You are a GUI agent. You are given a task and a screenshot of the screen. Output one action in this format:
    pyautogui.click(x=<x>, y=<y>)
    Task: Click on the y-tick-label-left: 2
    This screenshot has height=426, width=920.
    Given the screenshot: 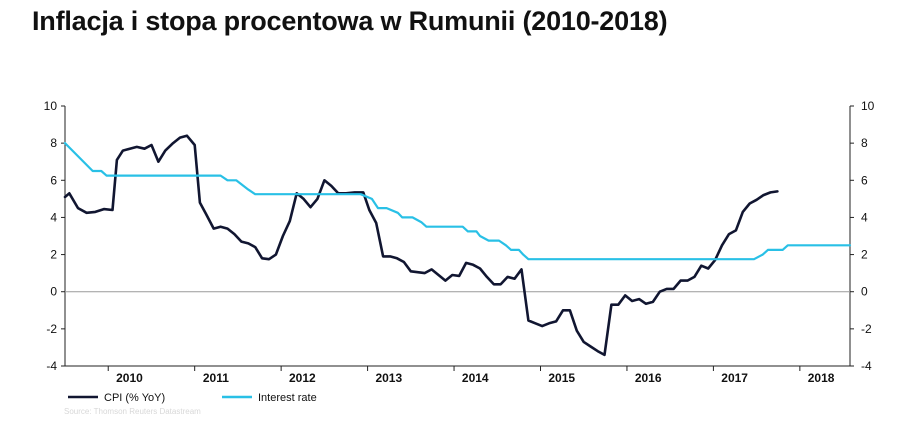 What is the action you would take?
    pyautogui.click(x=53, y=255)
    